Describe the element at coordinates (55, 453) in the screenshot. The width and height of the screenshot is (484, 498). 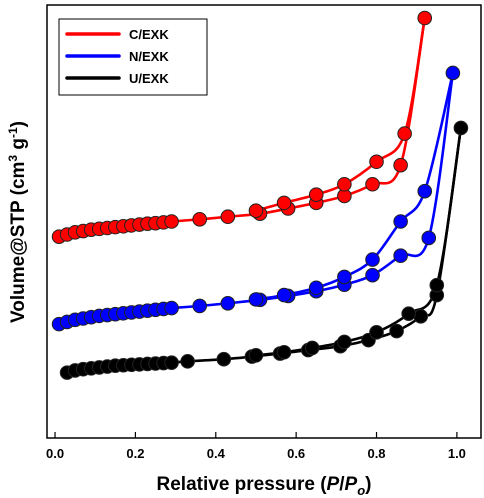
I see `x-tick-label: 0.0` at that location.